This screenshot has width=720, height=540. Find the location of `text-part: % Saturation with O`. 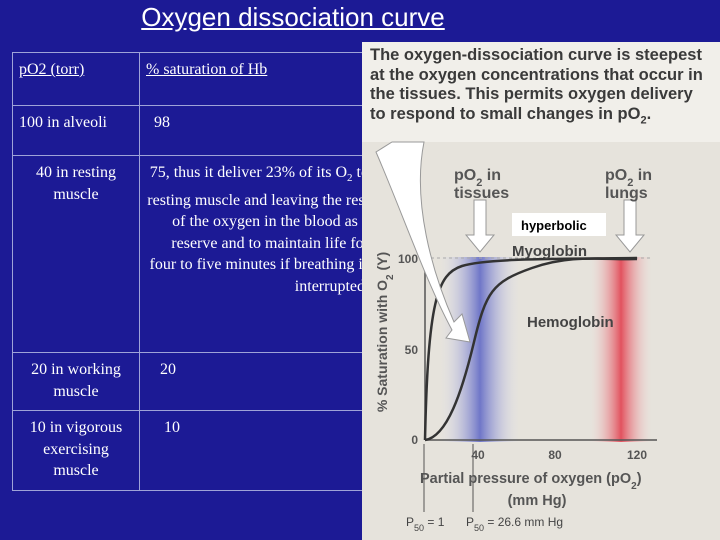

text-part: % Saturation with O is located at coordinates (382, 346).